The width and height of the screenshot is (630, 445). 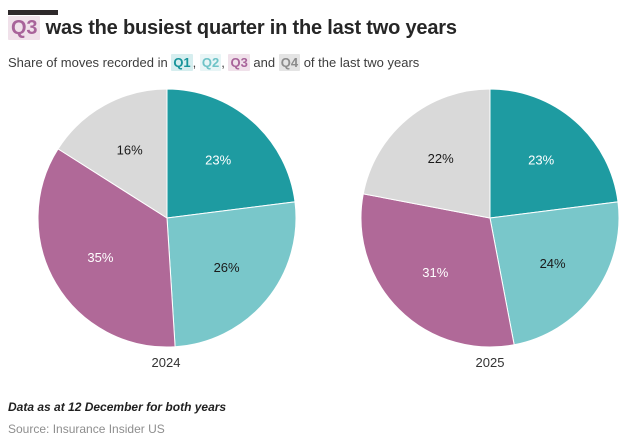 I want to click on year-label-2024: 2024, so click(x=166, y=362).